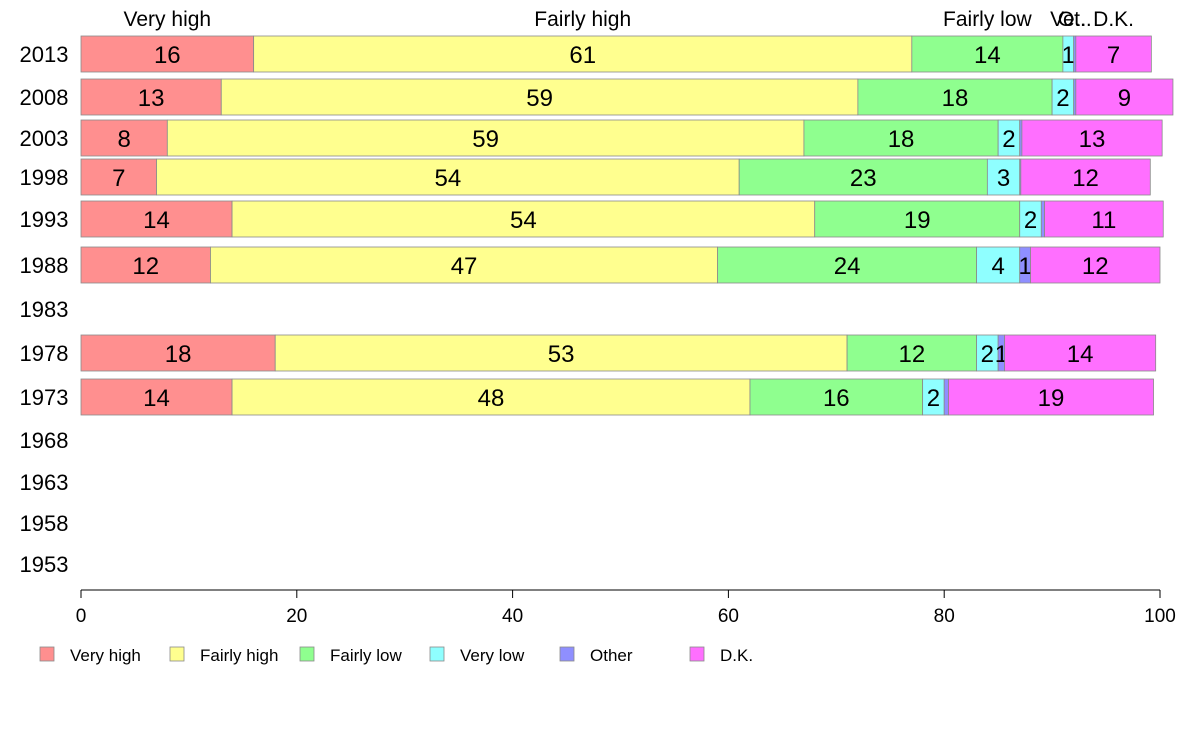 Image resolution: width=1188 pixels, height=736 pixels. I want to click on category-label: 2008, so click(44, 97).